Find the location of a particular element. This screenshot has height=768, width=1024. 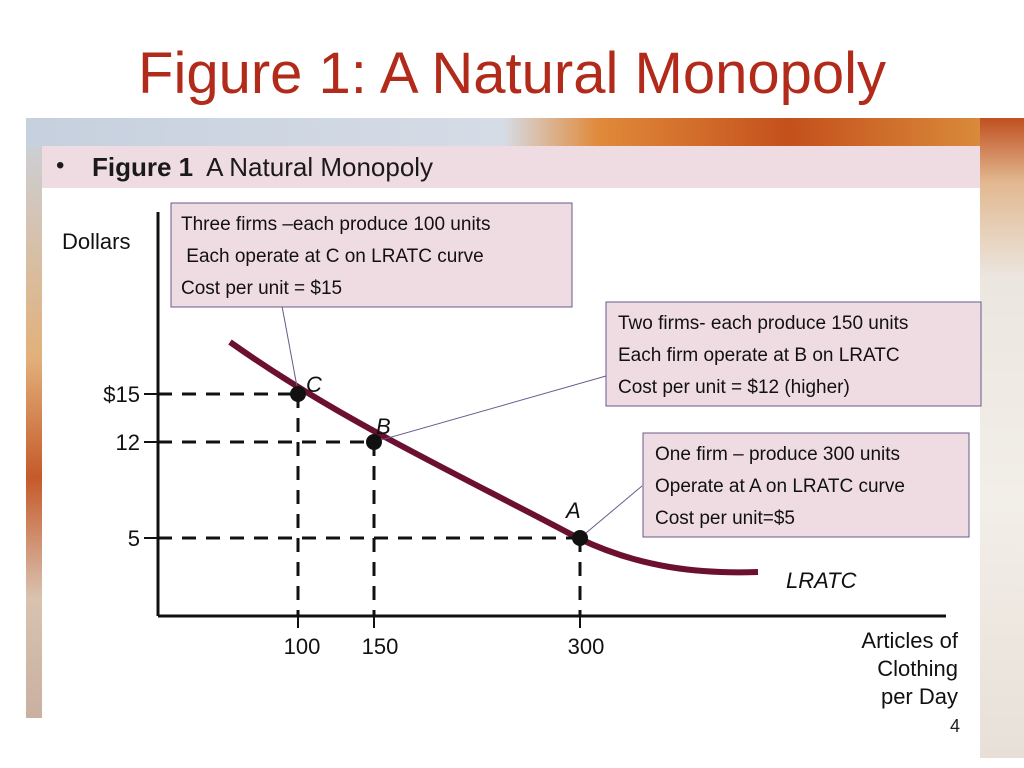

callout-b-line-1: Two firms- each produce 150 units is located at coordinates (763, 323).